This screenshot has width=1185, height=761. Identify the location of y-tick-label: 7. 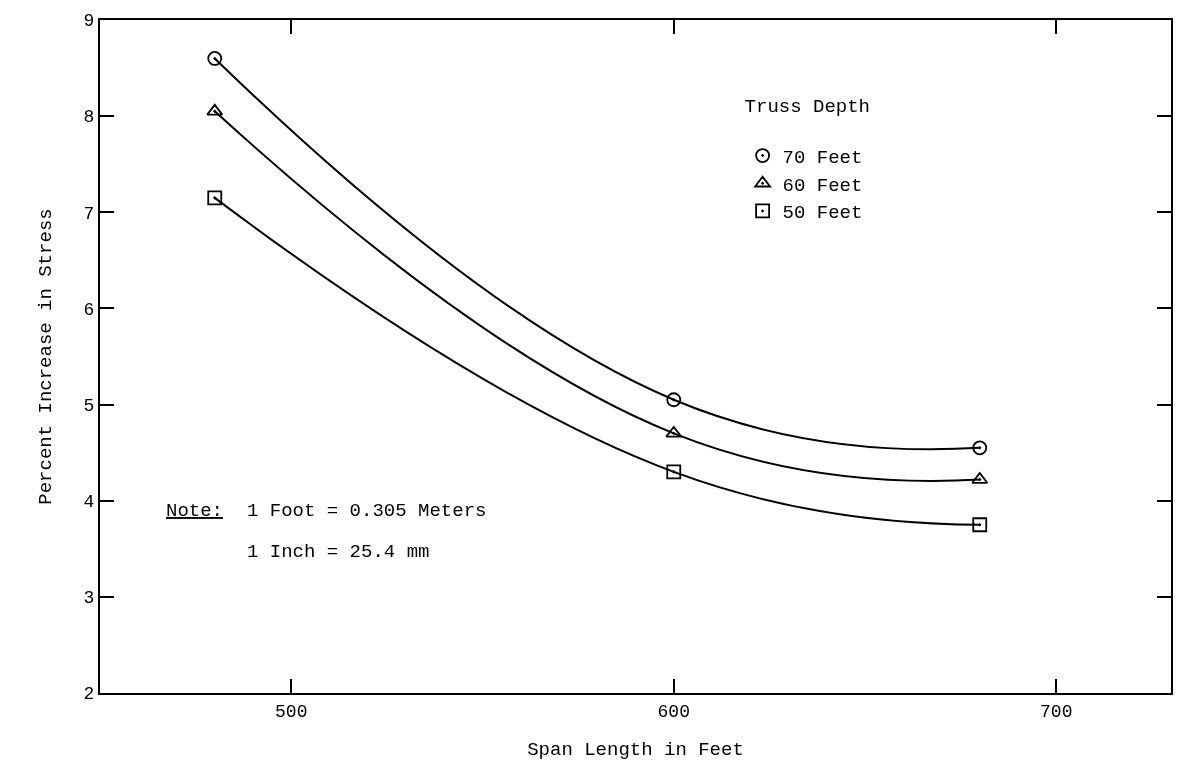
(89, 213).